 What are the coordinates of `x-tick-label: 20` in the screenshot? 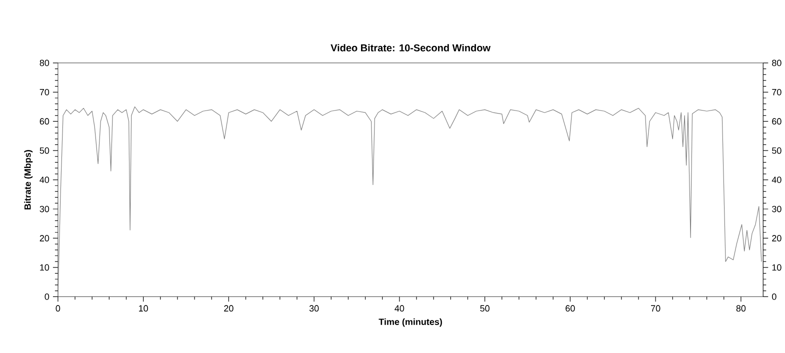 It's located at (229, 308).